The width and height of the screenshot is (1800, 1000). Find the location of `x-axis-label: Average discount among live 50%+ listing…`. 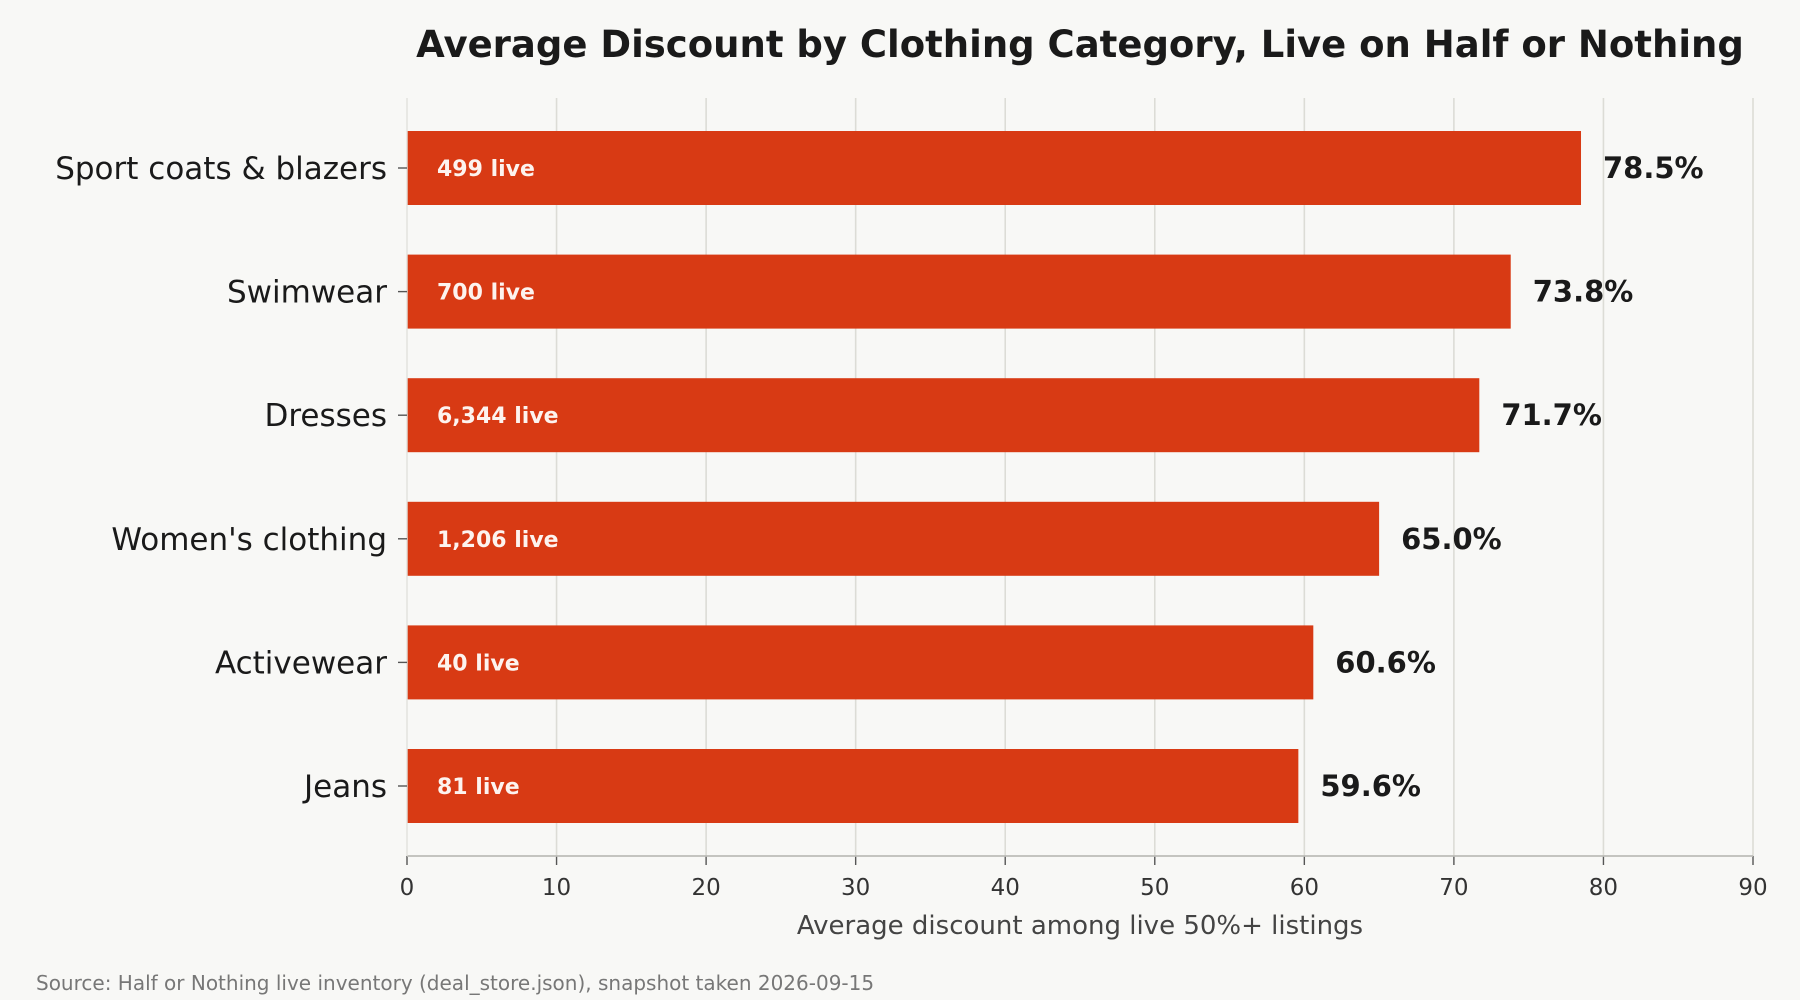

x-axis-label: Average discount among live 50%+ listing… is located at coordinates (1080, 926).